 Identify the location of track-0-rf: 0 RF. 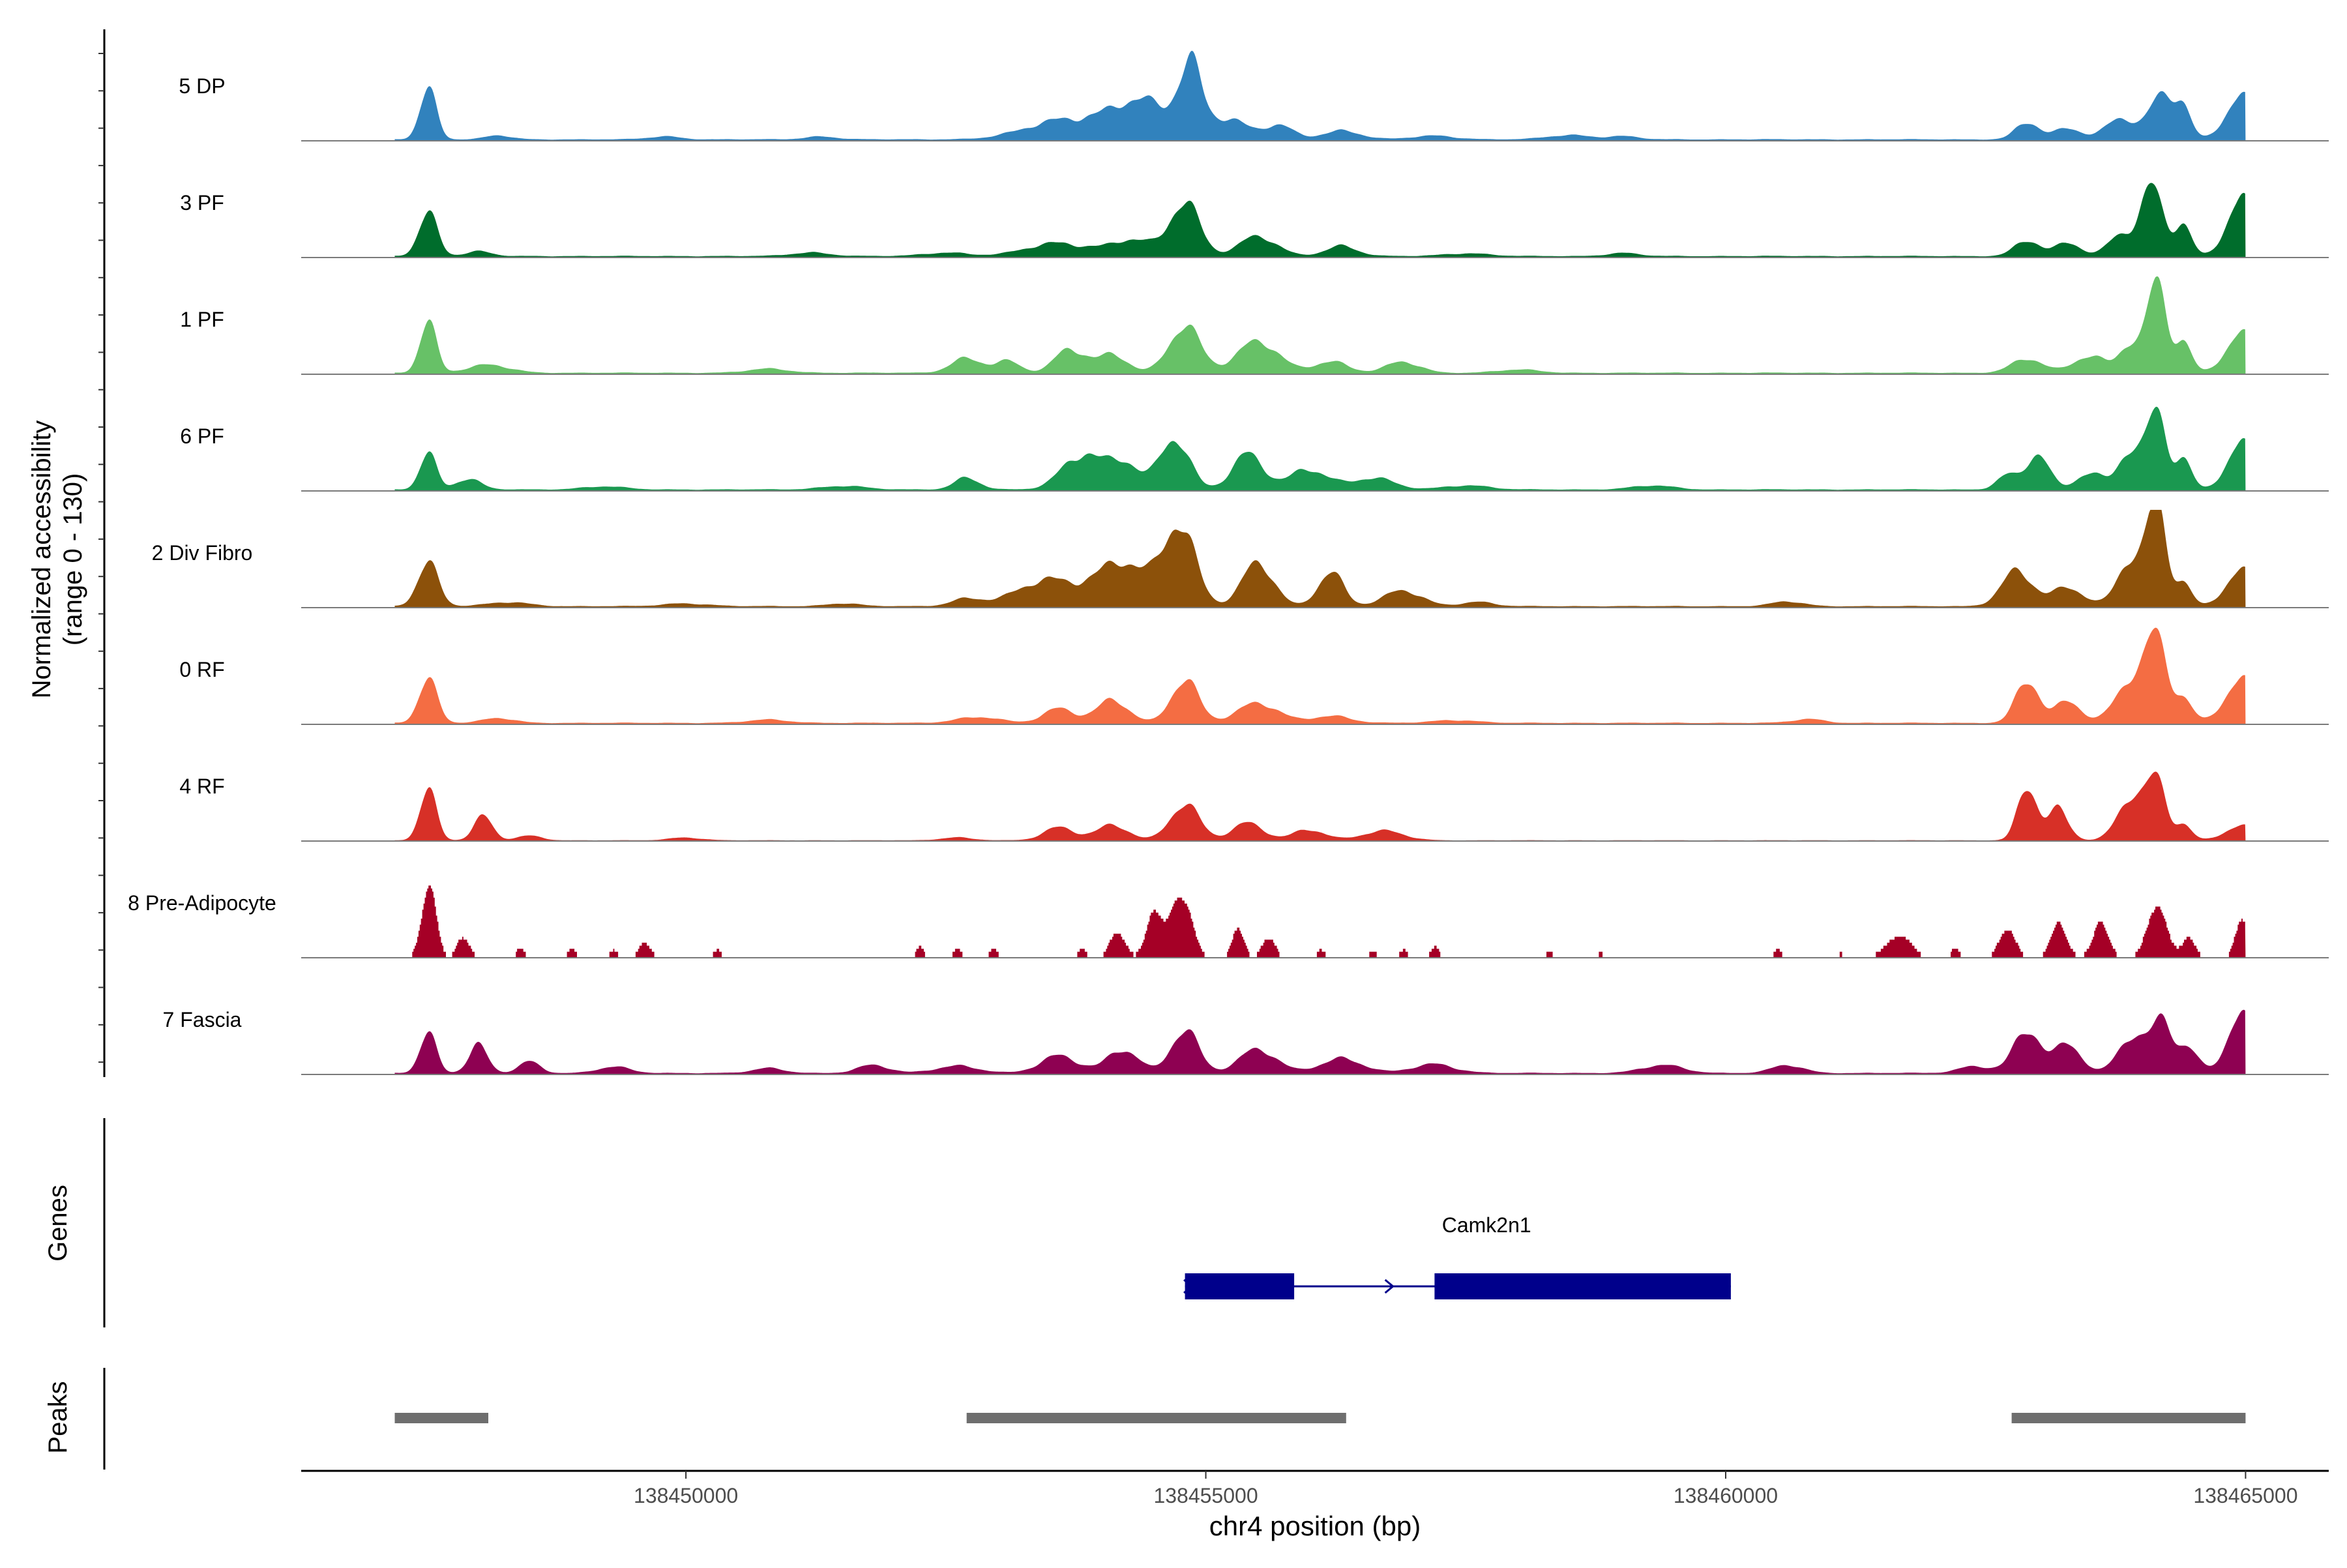
(1254, 676).